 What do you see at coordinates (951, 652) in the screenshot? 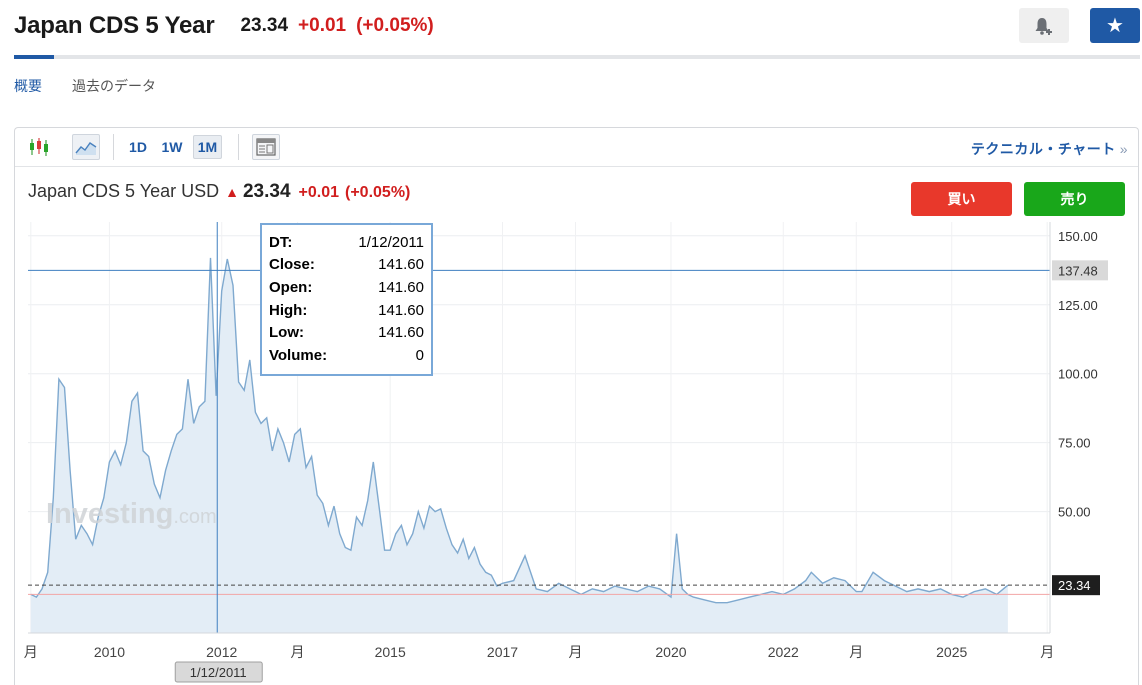
I see `x-tick-label: 2025` at bounding box center [951, 652].